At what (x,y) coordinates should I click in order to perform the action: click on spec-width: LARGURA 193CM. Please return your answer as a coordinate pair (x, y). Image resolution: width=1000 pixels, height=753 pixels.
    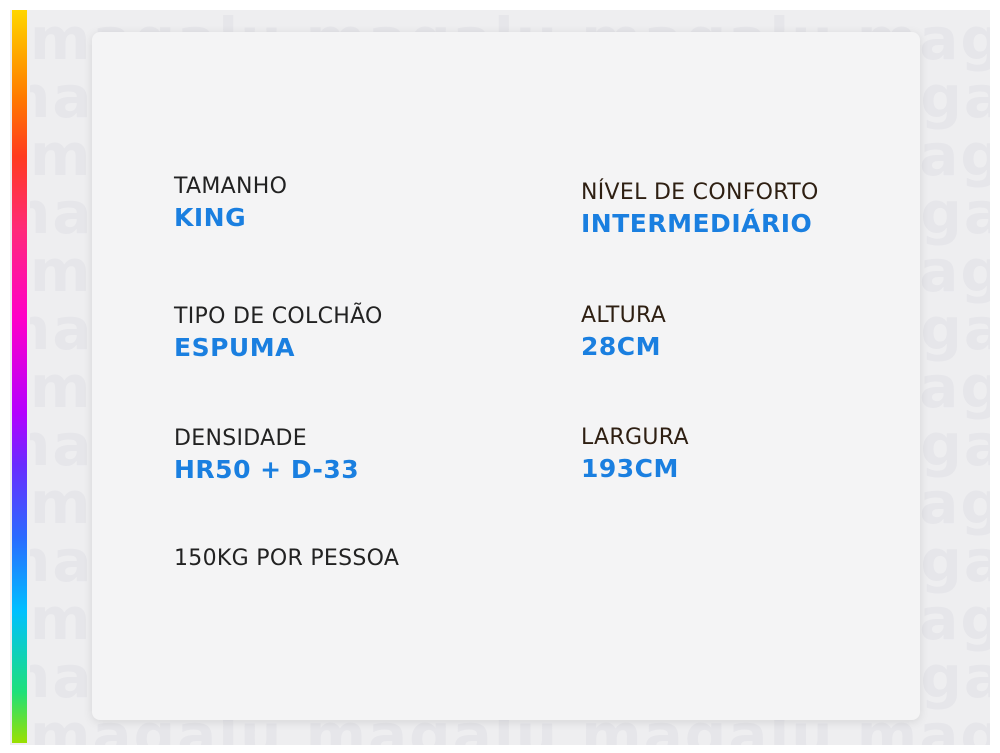
    Looking at the image, I should click on (635, 454).